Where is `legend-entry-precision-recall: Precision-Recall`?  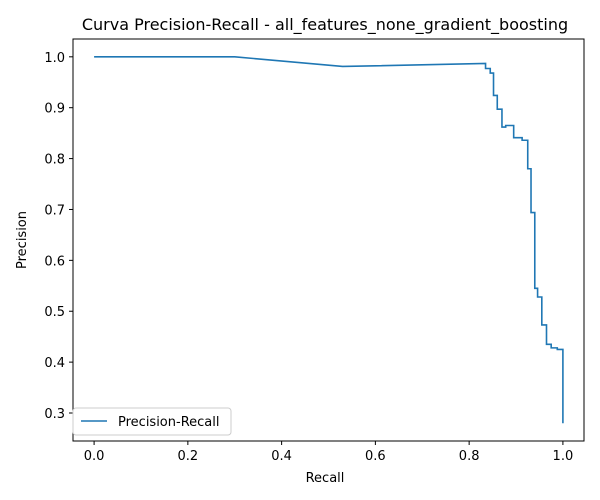 legend-entry-precision-recall: Precision-Recall is located at coordinates (168, 422).